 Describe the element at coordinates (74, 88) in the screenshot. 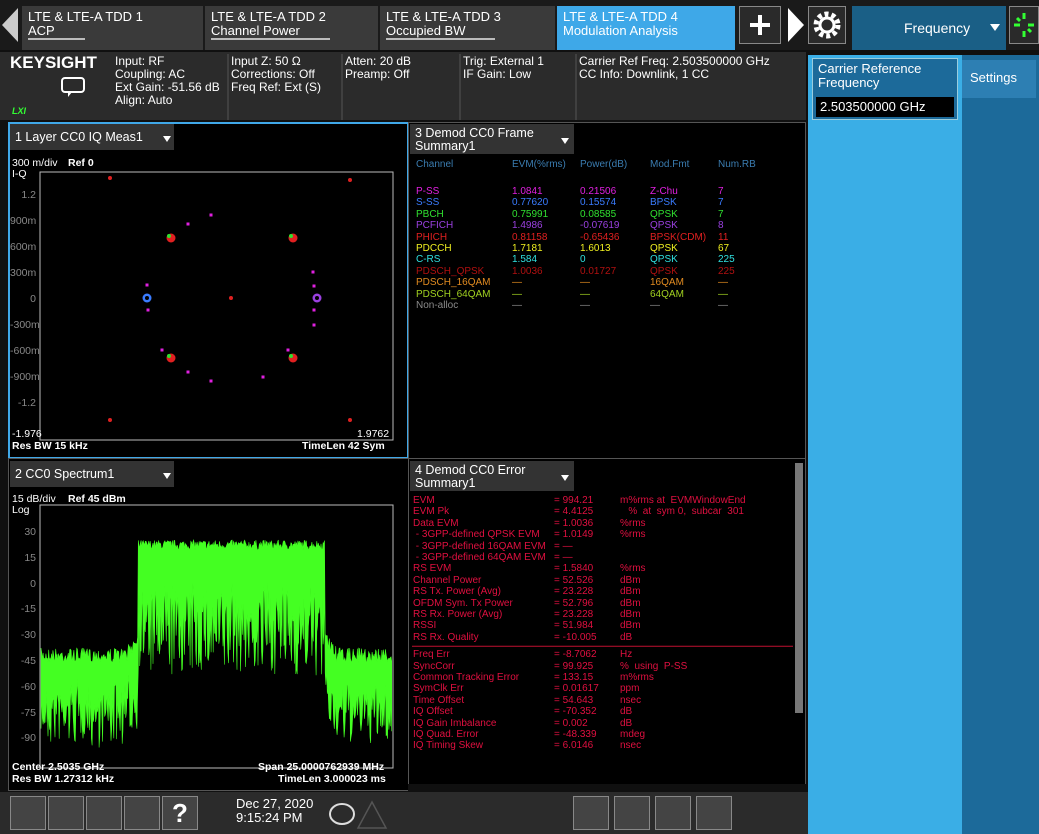

I see `remote-icon` at that location.